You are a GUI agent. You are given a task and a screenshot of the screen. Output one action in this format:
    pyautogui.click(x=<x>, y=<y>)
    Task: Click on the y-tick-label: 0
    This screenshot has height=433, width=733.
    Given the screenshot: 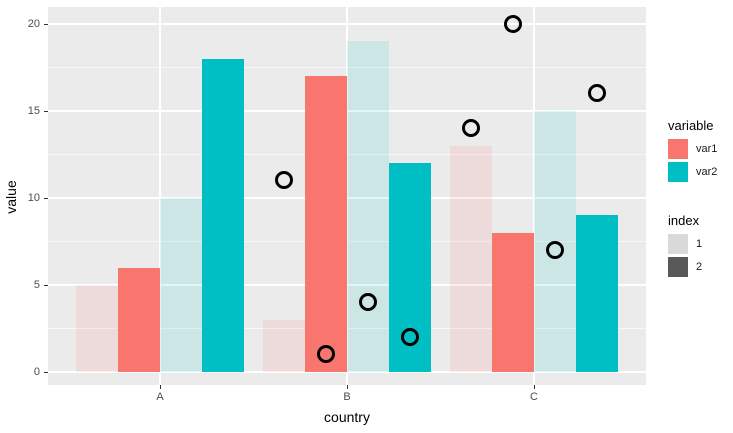 What is the action you would take?
    pyautogui.click(x=36, y=372)
    